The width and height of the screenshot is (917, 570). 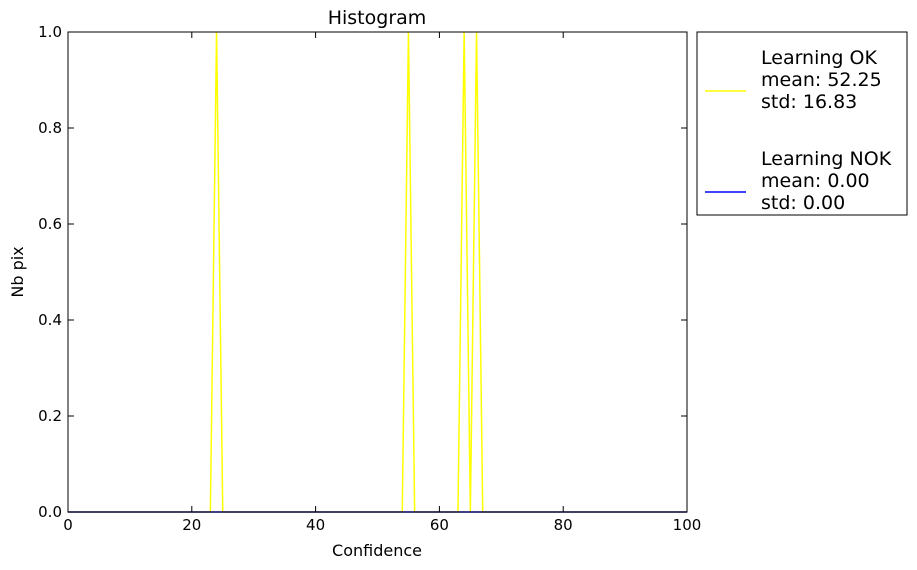 What do you see at coordinates (50, 320) in the screenshot?
I see `y-tick-label: 0.4` at bounding box center [50, 320].